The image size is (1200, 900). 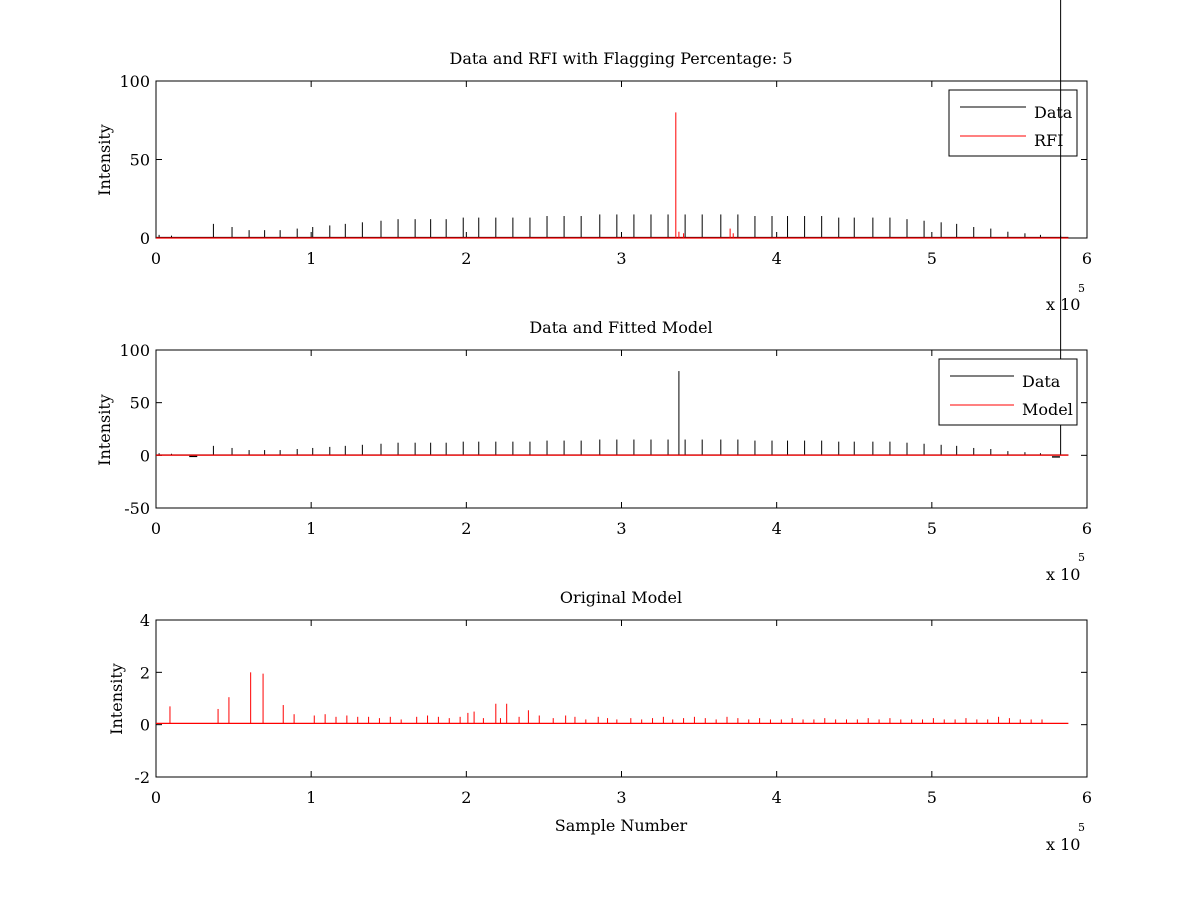 What do you see at coordinates (621, 597) in the screenshot?
I see `panel-3-title: Original Model` at bounding box center [621, 597].